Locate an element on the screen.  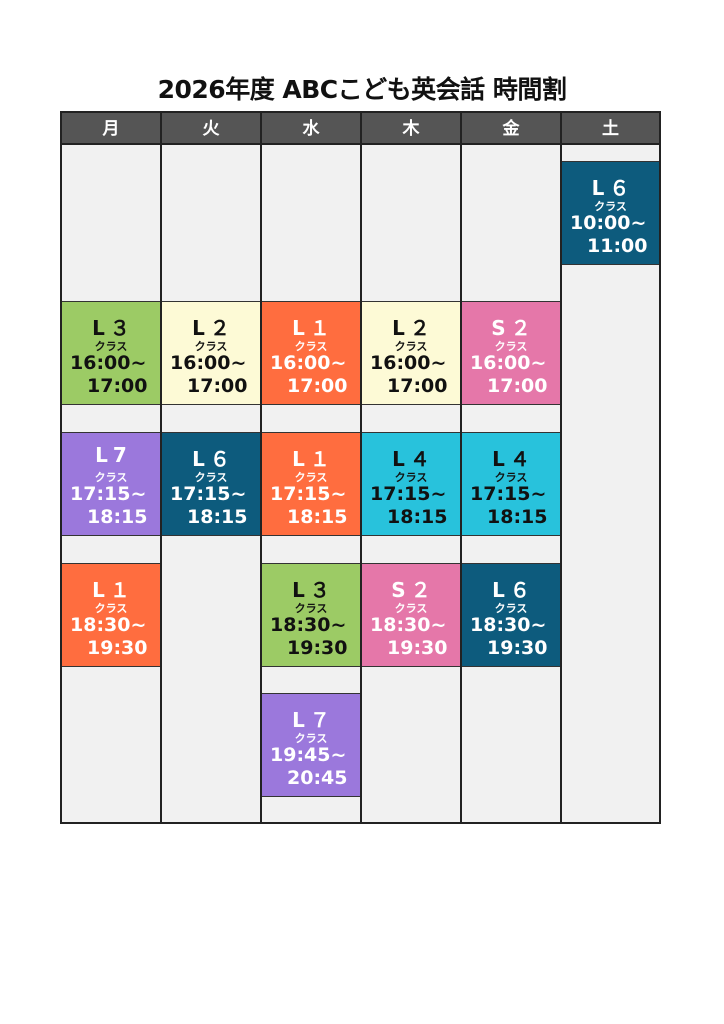
class-block: L１ クラス 18:30~ 19:30 is located at coordinates (111, 615).